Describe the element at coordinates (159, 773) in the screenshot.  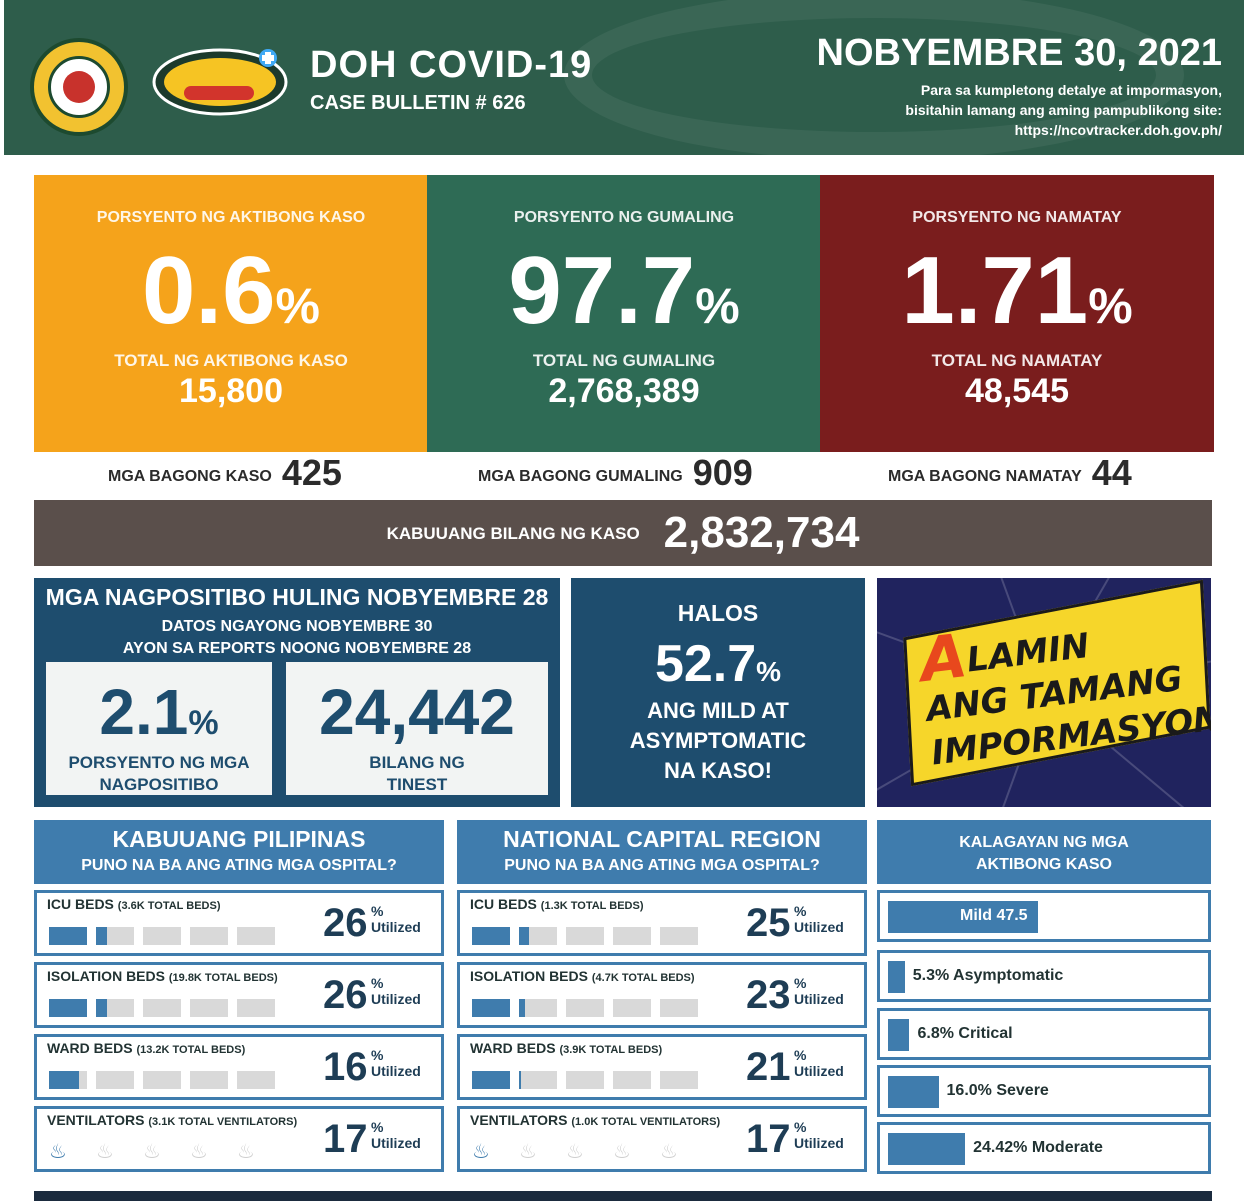
I see `positivity-rate-label: PORSYENTO NG MGA NAGPOSITIBO` at that location.